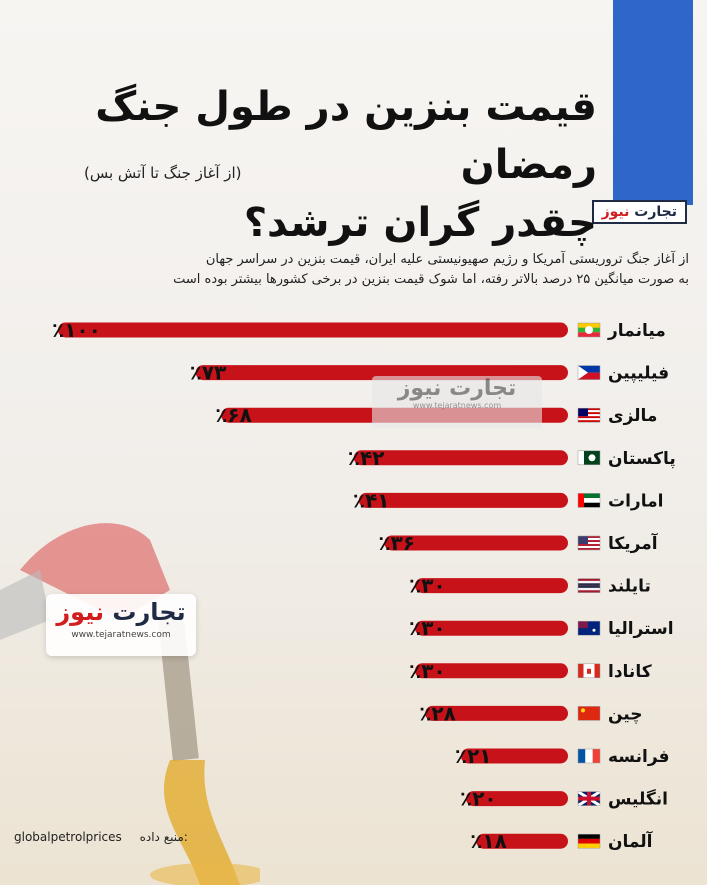 The height and width of the screenshot is (885, 707). What do you see at coordinates (589, 458) in the screenshot?
I see `flag-icon-pakistan` at bounding box center [589, 458].